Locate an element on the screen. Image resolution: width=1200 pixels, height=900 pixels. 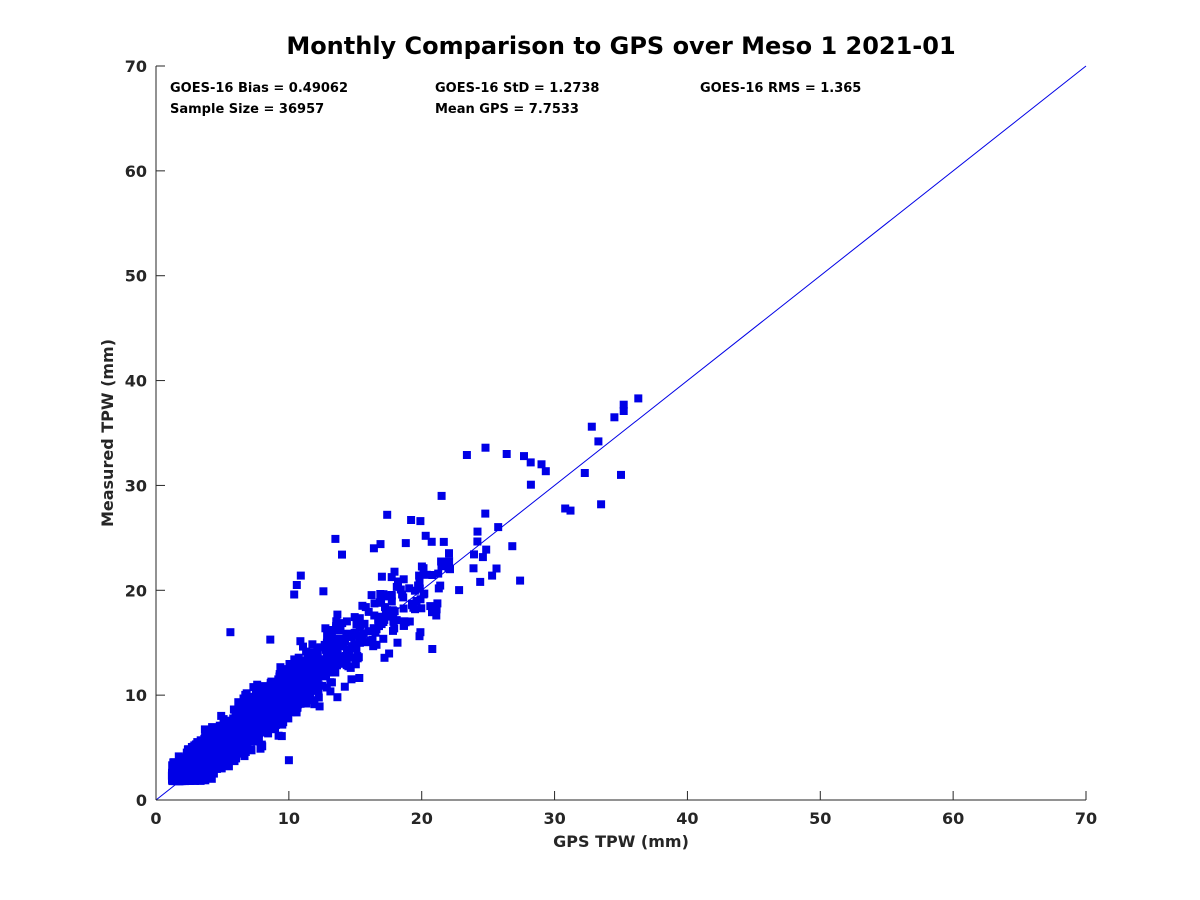
x-tick-label: 20 is located at coordinates (422, 818).